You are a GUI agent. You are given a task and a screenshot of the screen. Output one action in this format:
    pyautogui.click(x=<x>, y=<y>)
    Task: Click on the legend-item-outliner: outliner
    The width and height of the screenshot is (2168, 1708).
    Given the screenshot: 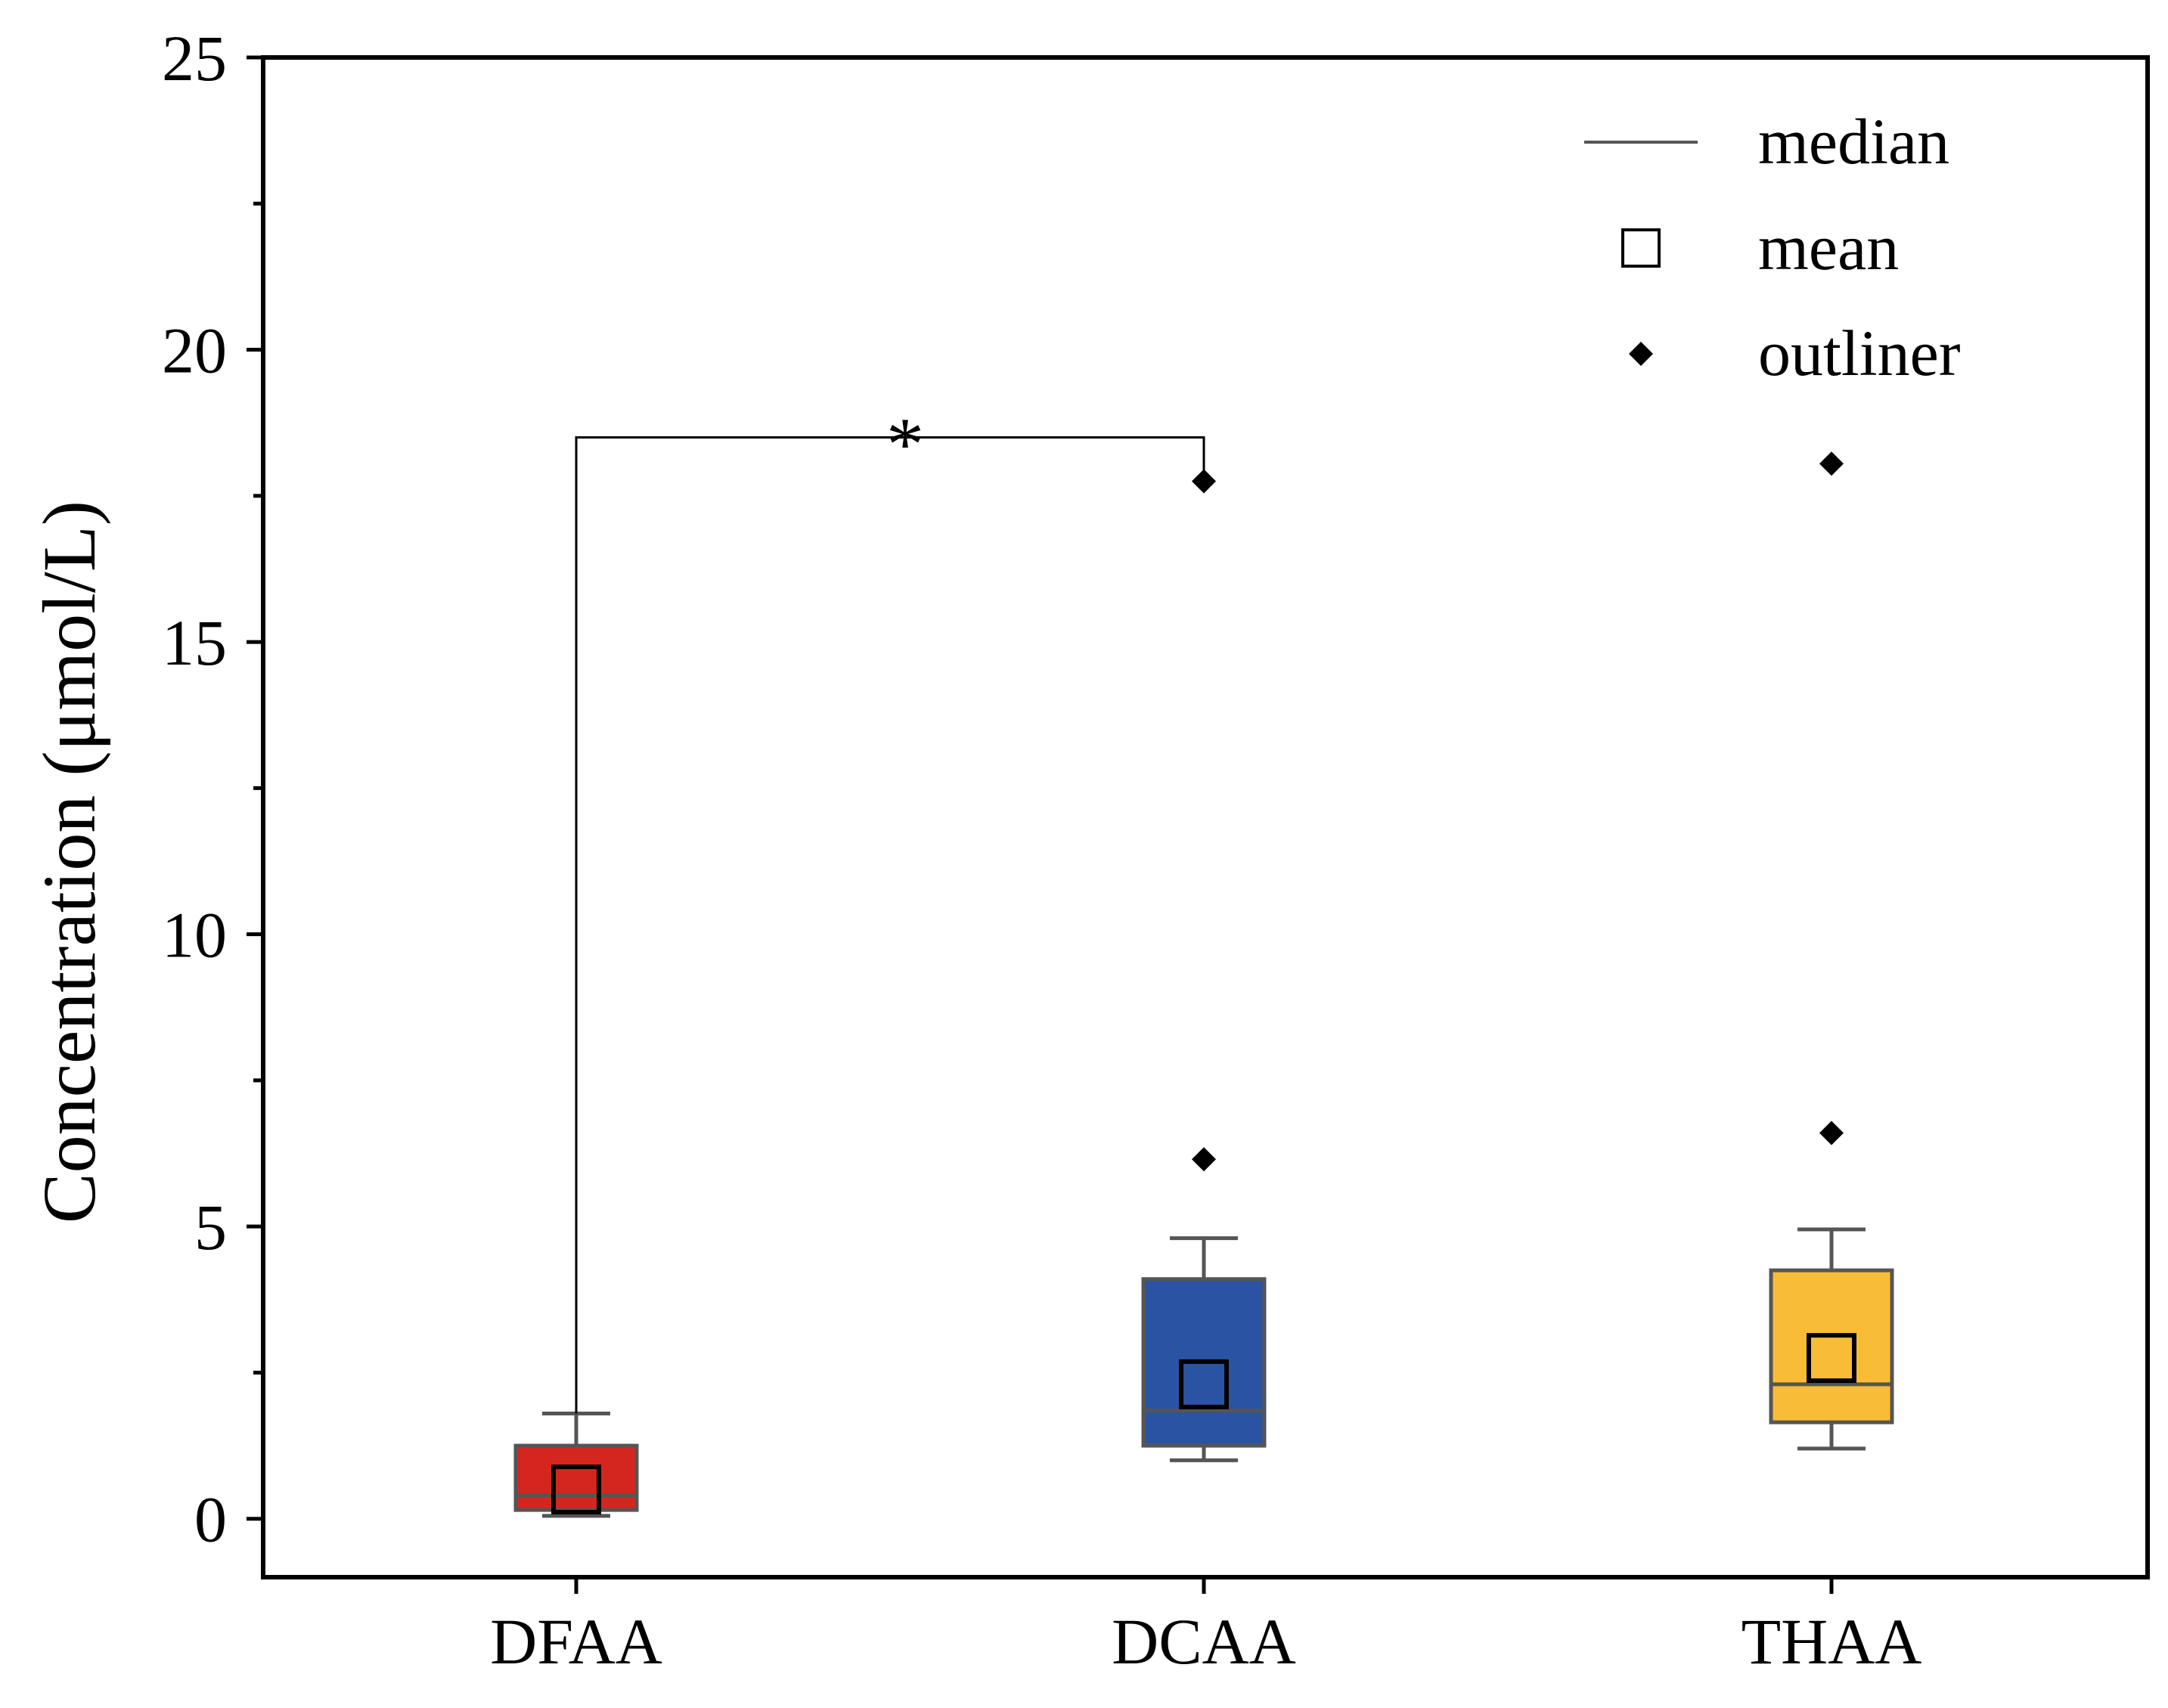 What is the action you would take?
    pyautogui.click(x=1795, y=353)
    